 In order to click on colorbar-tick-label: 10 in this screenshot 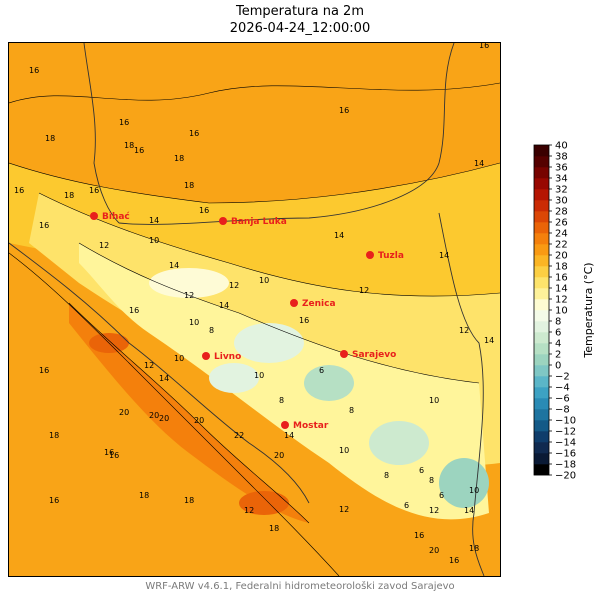, I will do `click(561, 311)`.